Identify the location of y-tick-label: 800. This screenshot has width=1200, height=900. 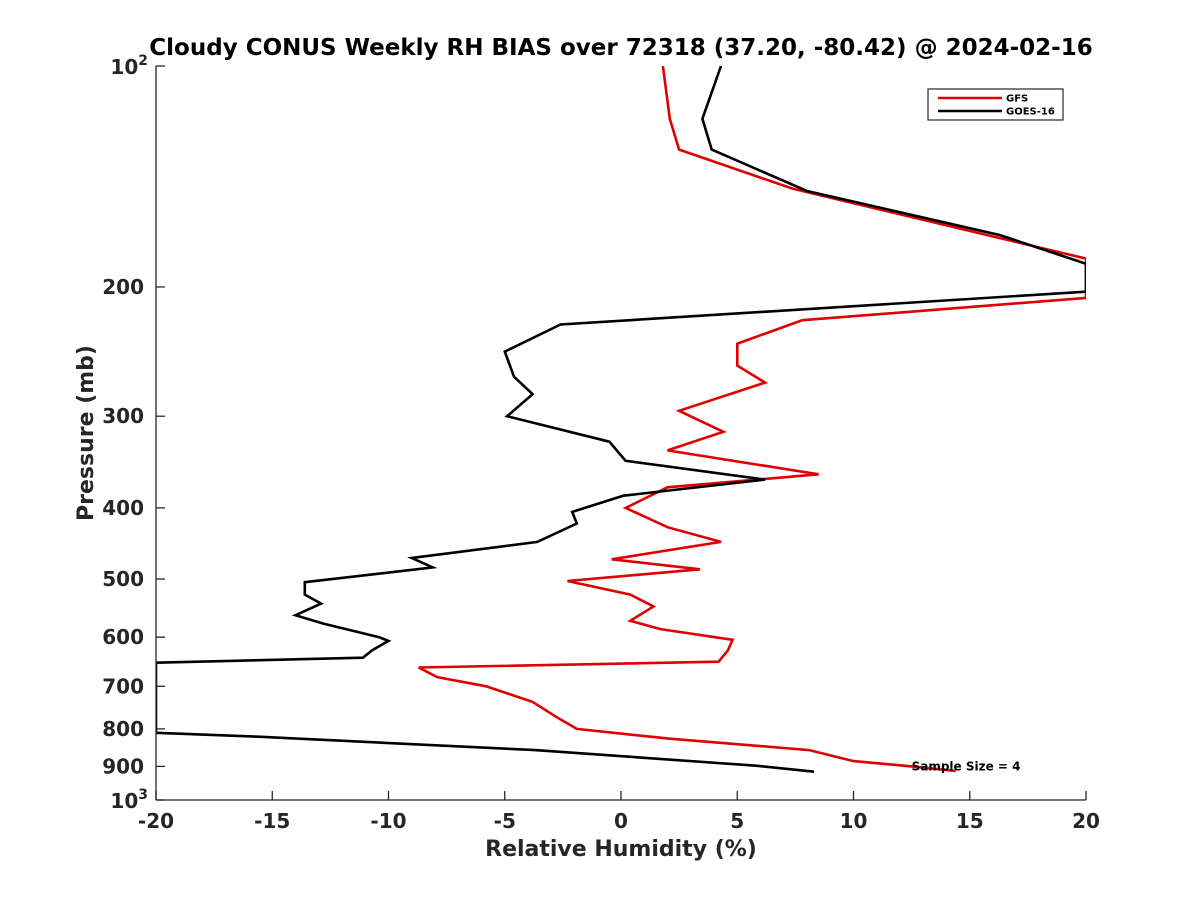
(123, 729).